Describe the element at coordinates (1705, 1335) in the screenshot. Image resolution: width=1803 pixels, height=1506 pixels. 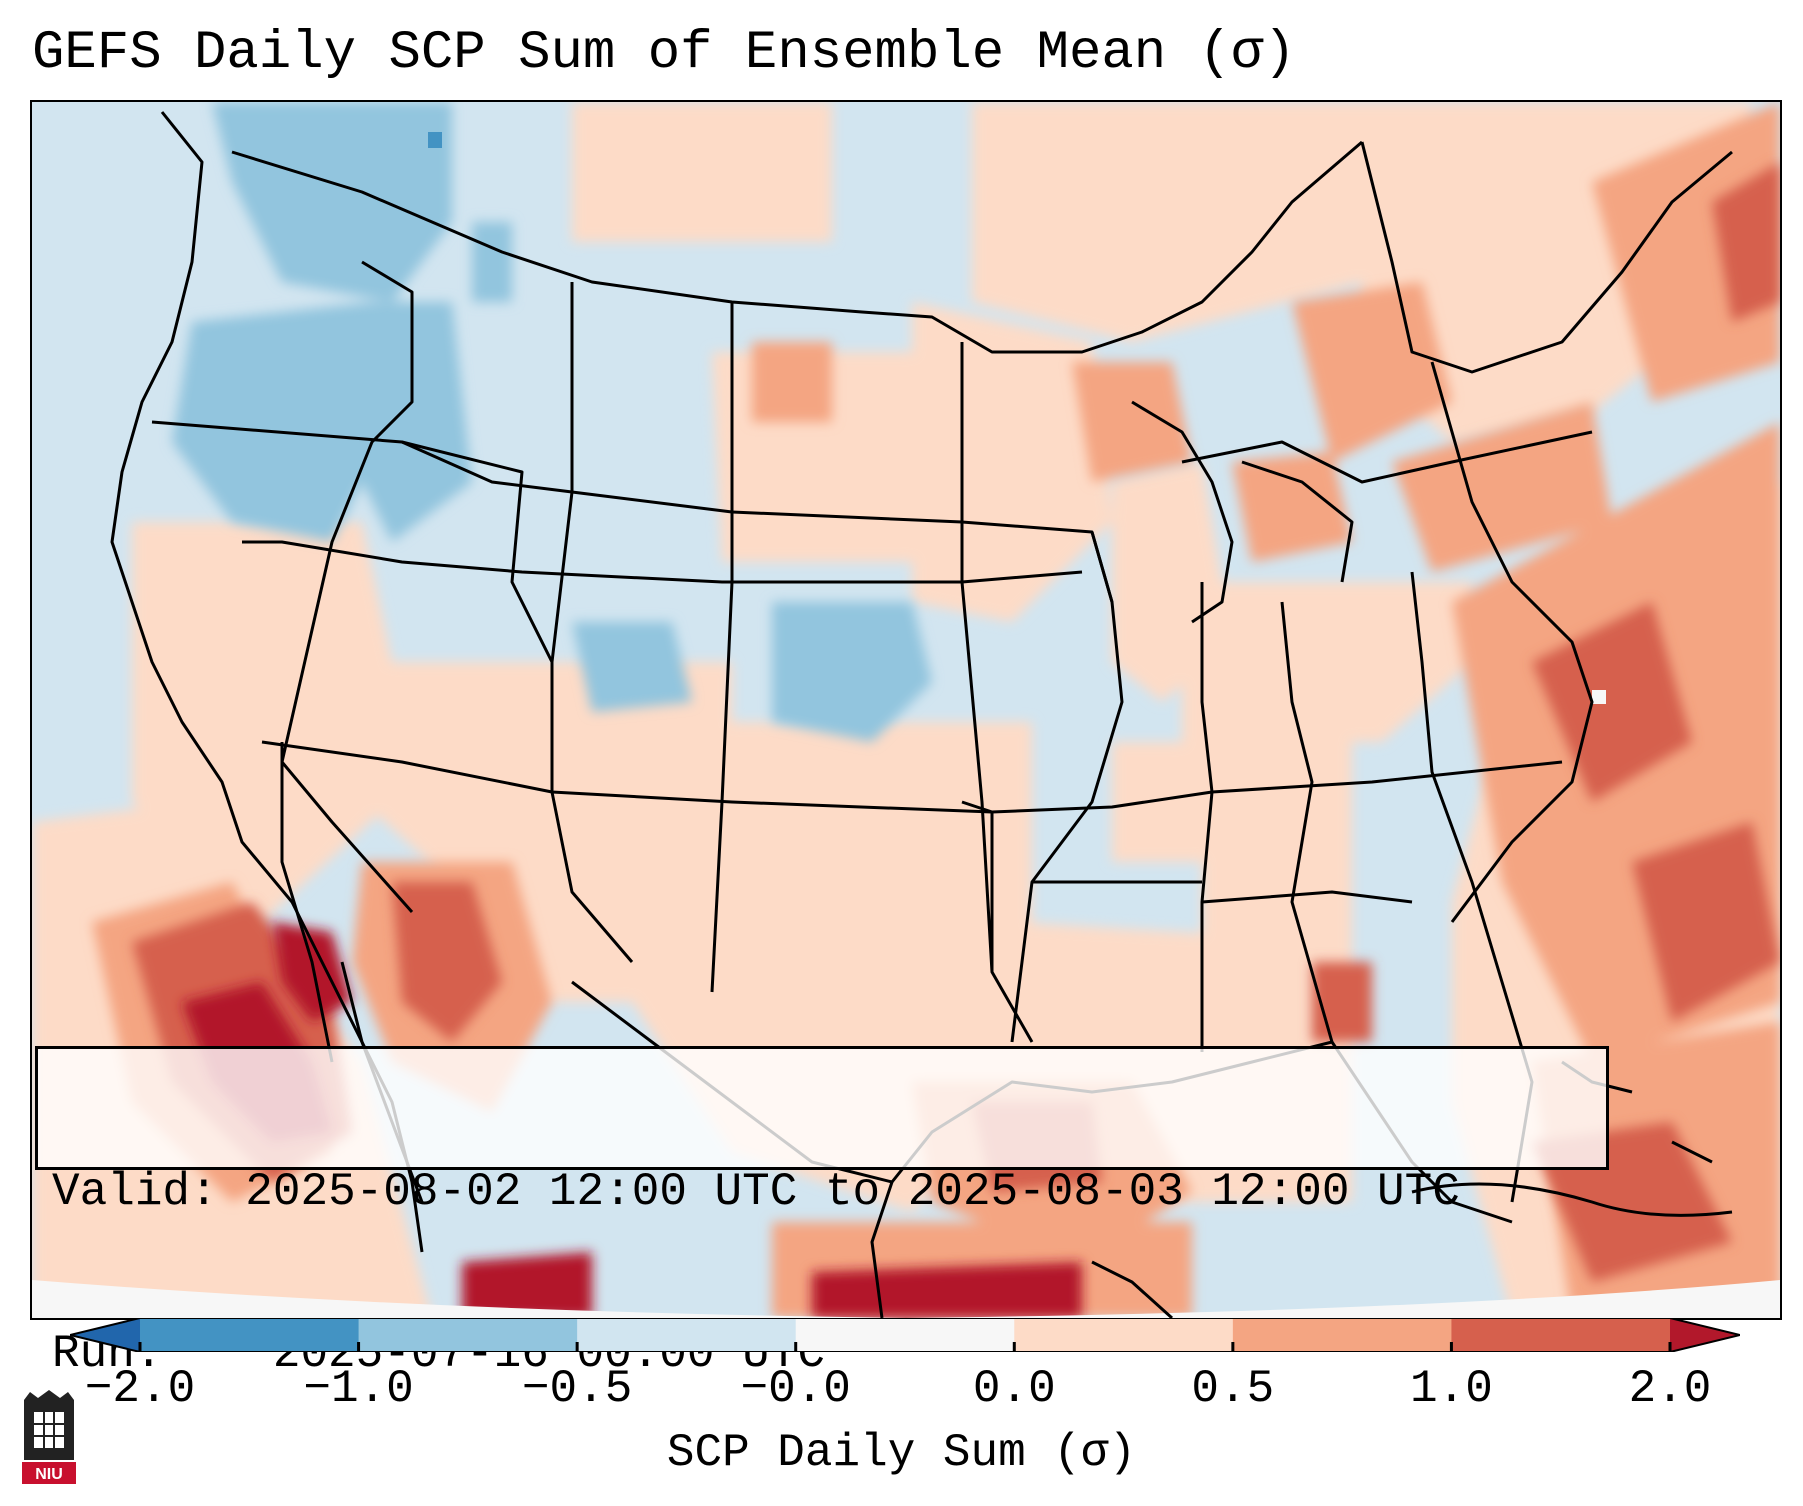
I see `colorbar-extend-high` at that location.